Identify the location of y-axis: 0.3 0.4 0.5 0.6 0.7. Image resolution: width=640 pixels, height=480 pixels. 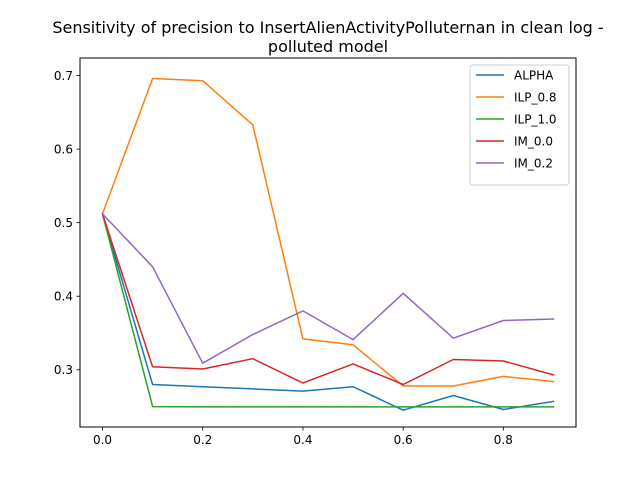
(67, 223).